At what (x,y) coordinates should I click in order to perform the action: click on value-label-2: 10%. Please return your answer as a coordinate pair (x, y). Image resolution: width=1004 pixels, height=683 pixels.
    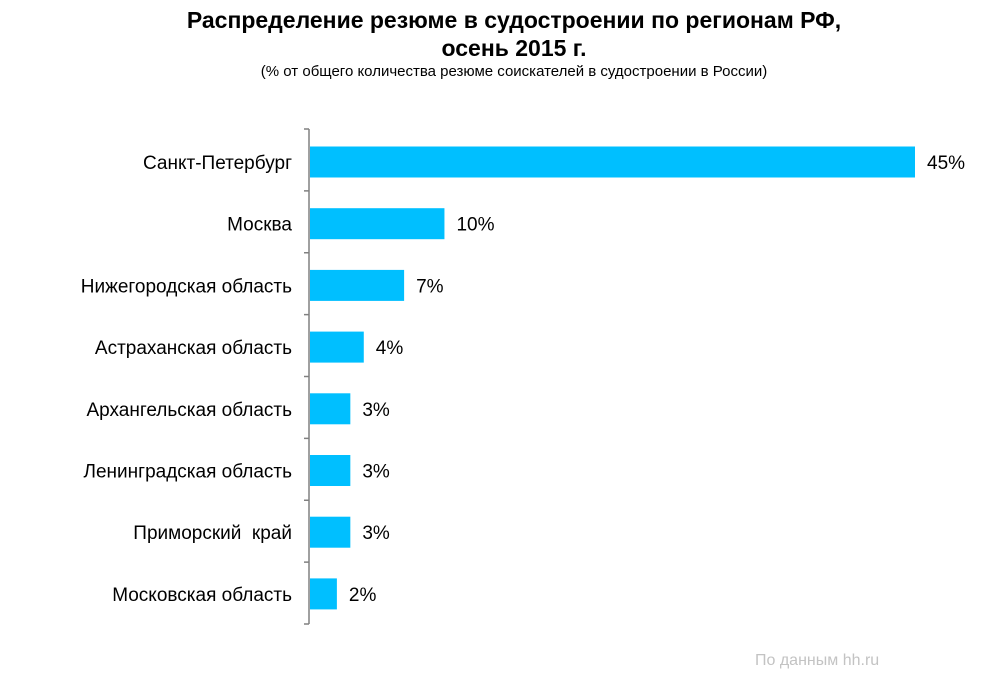
    Looking at the image, I should click on (475, 225).